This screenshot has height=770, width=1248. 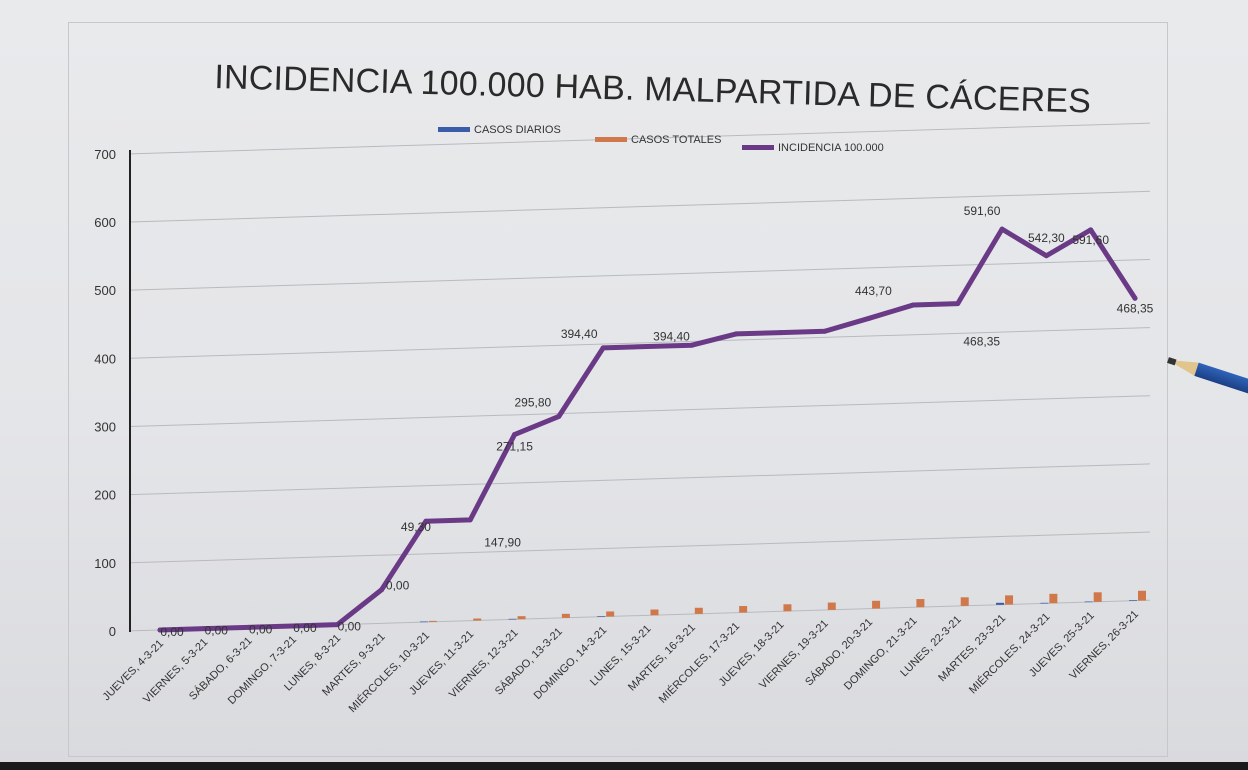 I want to click on x-tick-label: MIÉRCOLES, 17-3-21, so click(x=699, y=663).